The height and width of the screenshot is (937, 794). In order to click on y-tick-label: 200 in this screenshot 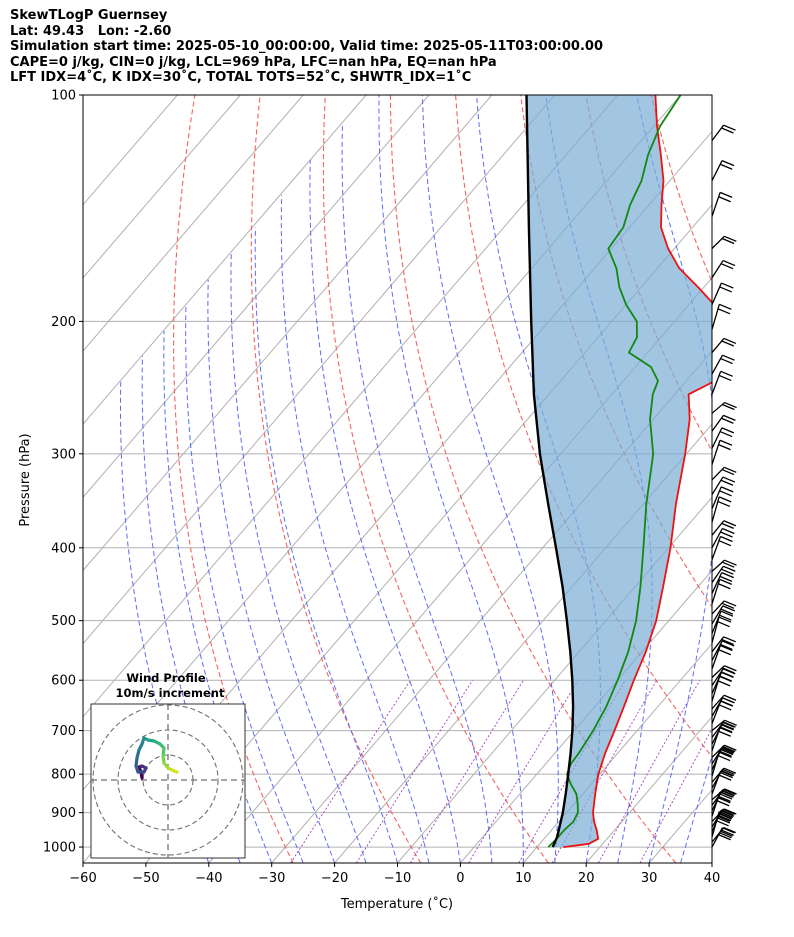, I will do `click(63, 322)`.